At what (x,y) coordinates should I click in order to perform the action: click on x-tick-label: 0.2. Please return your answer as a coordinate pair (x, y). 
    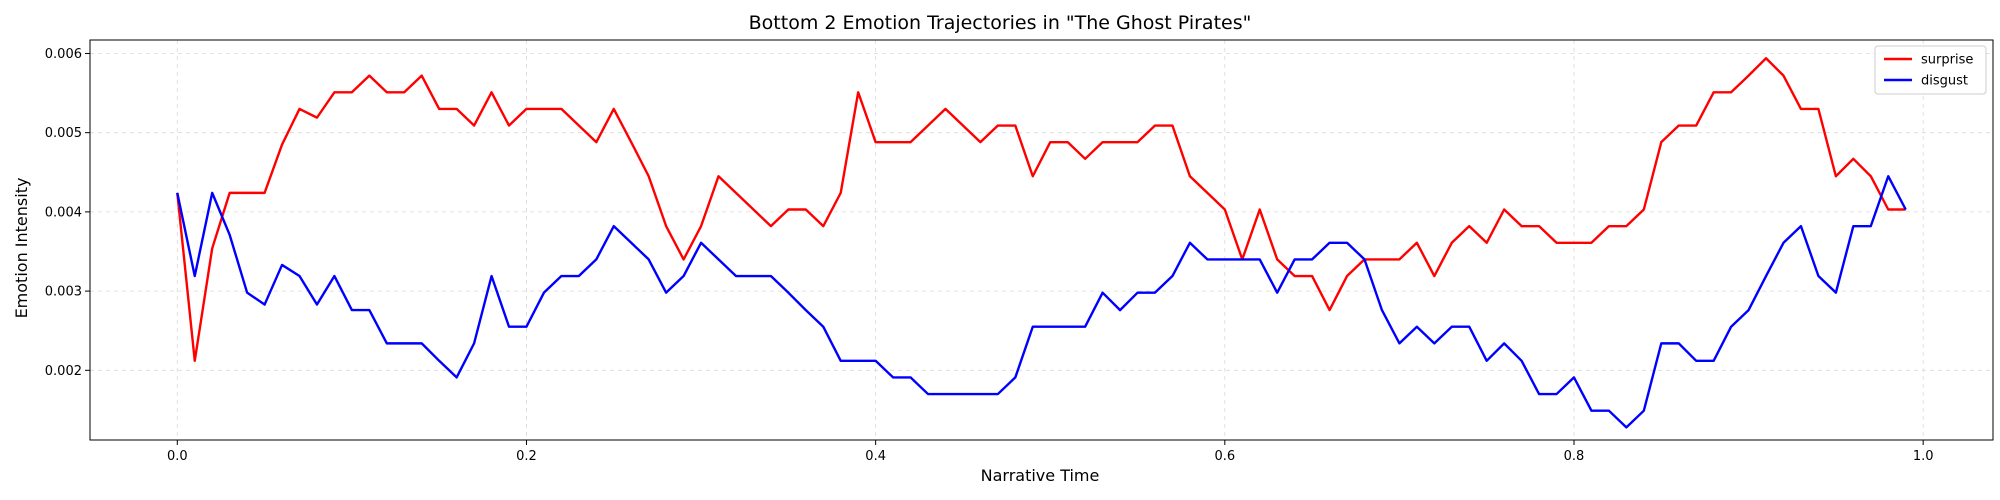
    Looking at the image, I should click on (526, 456).